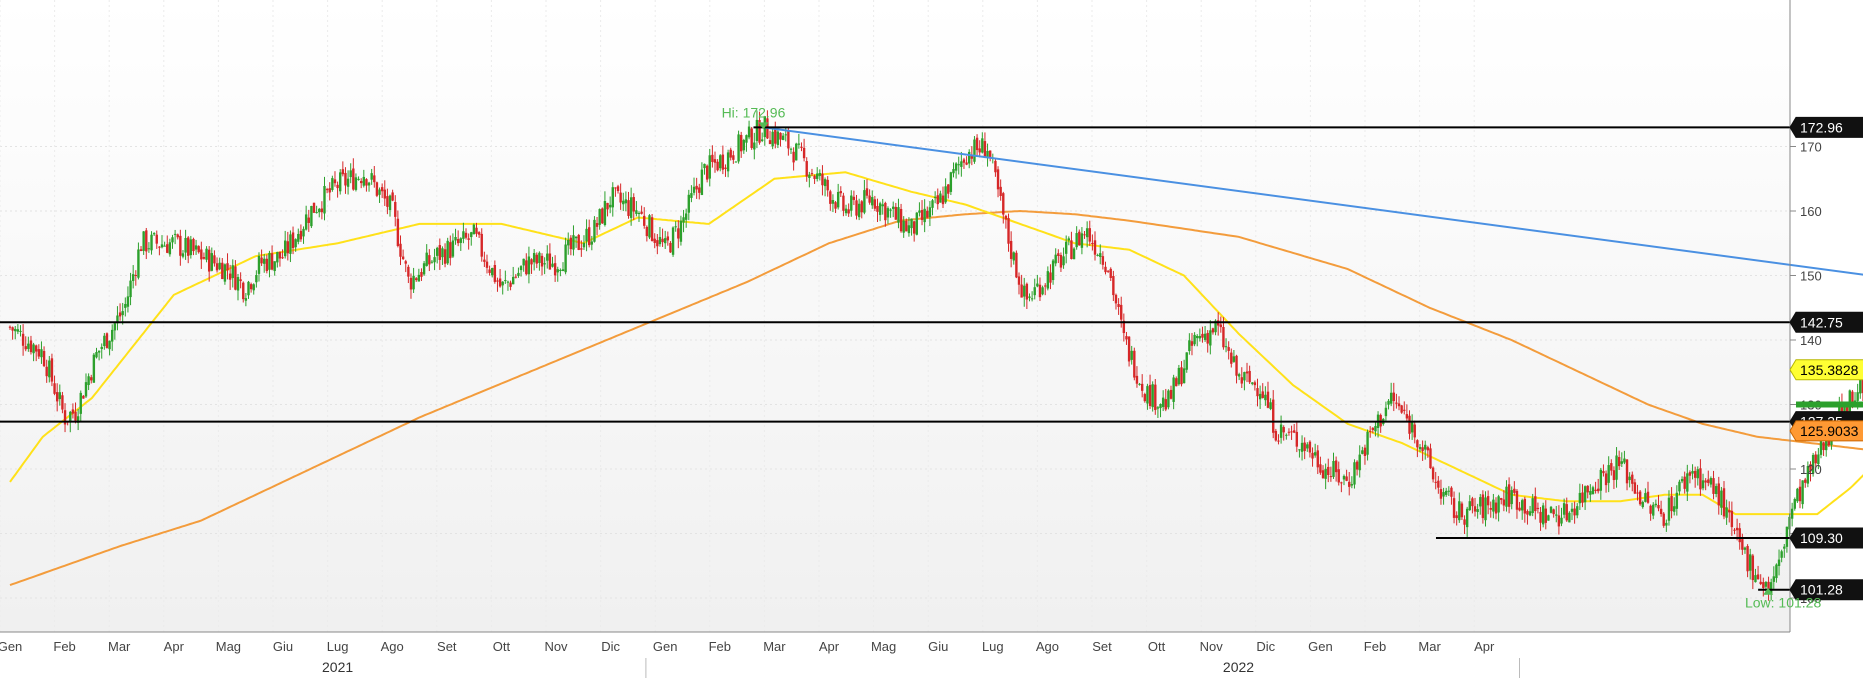  Describe the element at coordinates (556, 646) in the screenshot. I see `x-tick-label: Nov` at that location.